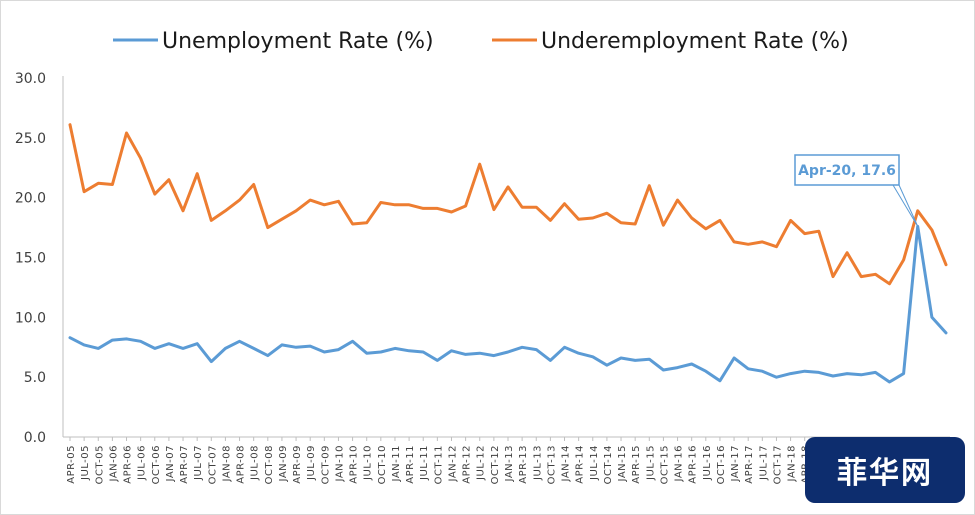  I want to click on x-tick-label: APR-15, so click(636, 464).